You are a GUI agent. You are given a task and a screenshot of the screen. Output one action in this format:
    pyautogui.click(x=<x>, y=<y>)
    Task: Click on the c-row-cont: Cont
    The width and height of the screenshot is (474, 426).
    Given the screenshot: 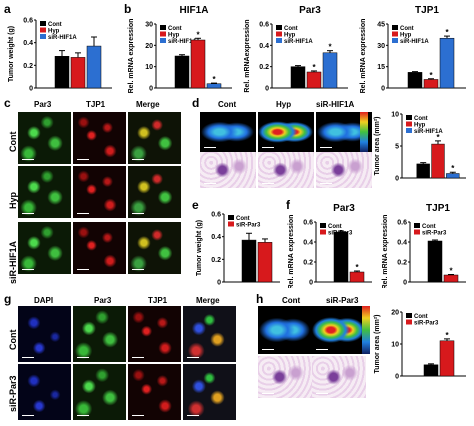 What is the action you would take?
    pyautogui.click(x=13, y=142)
    